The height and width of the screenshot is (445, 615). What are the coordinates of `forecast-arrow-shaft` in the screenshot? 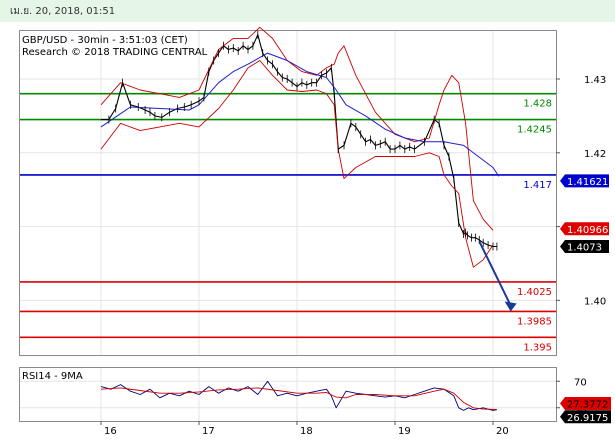 It's located at (495, 273).